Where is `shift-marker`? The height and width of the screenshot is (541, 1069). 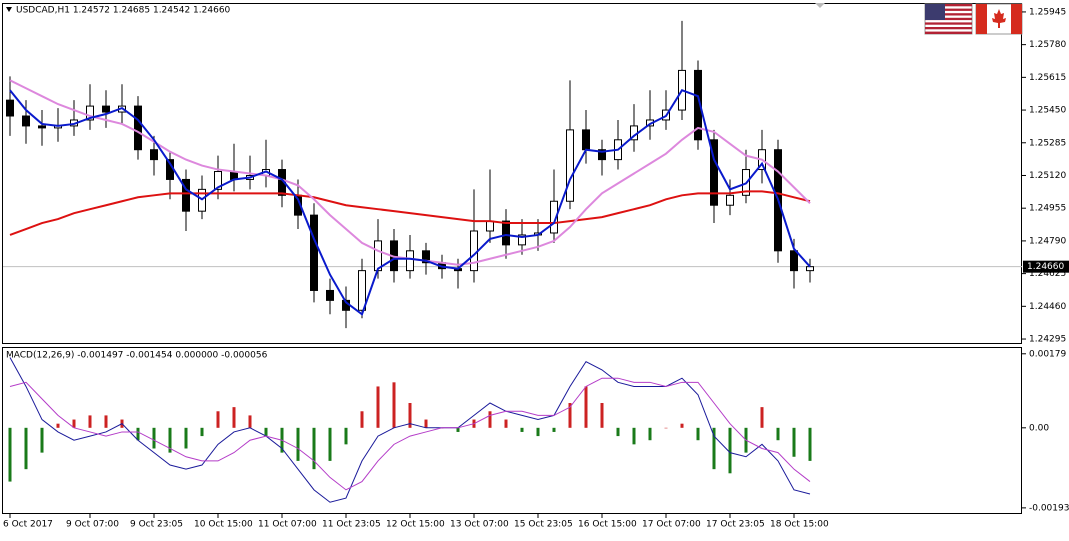 shift-marker is located at coordinates (820, 5).